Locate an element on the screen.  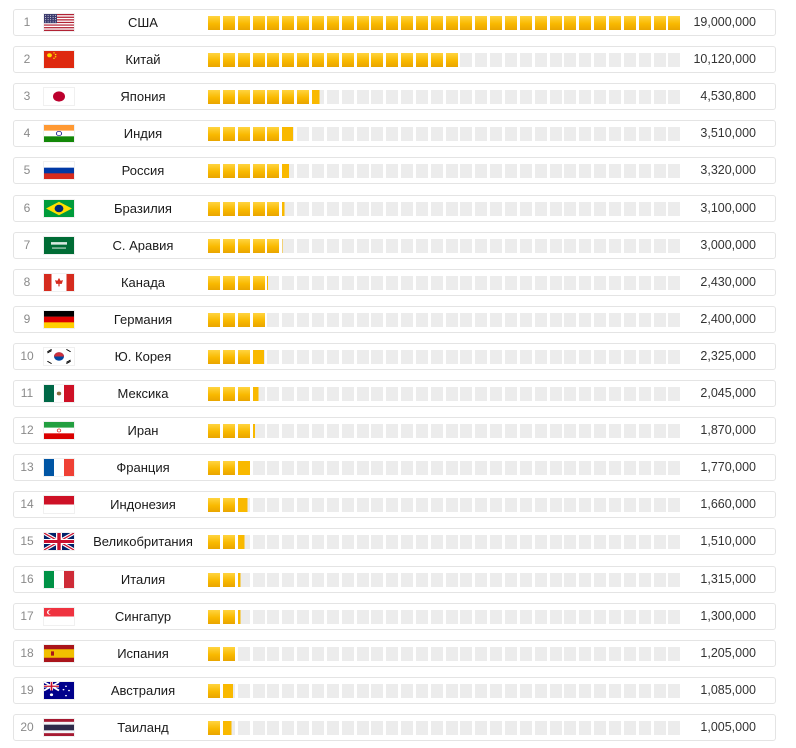
table-row: 11 Мексика 2,045,000 is located at coordinates (394, 393).